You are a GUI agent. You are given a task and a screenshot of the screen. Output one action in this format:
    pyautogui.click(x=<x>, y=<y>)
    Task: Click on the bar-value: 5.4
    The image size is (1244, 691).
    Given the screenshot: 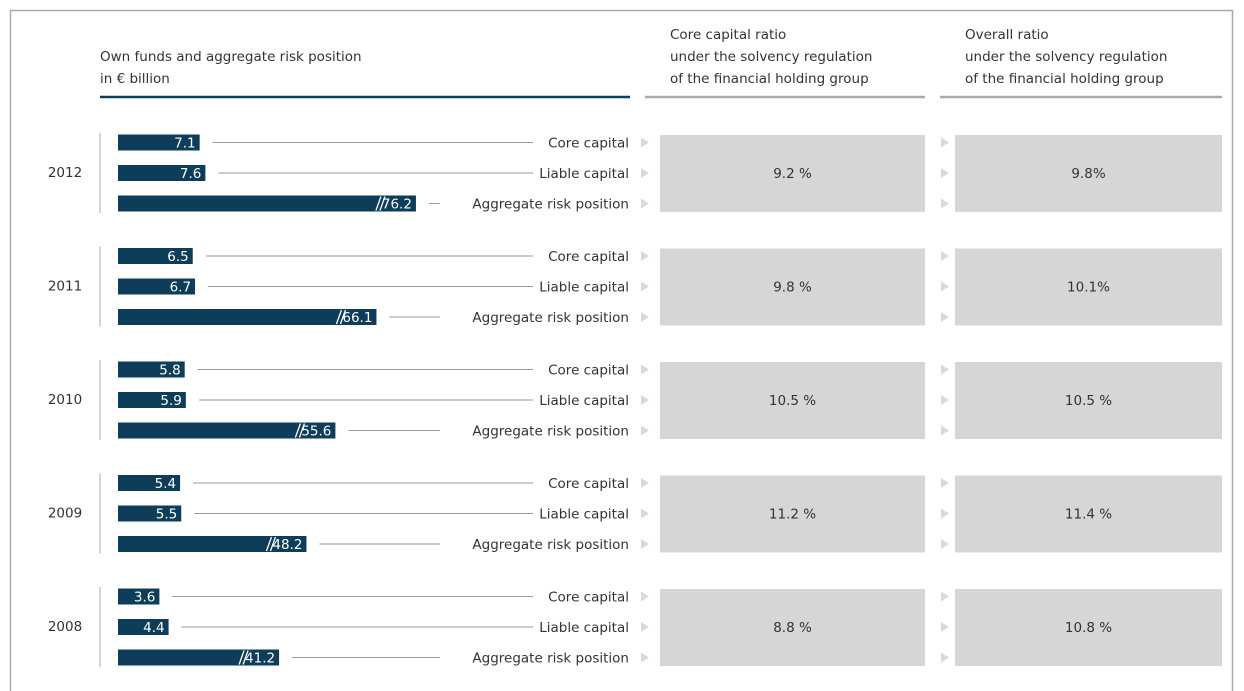 What is the action you would take?
    pyautogui.click(x=165, y=484)
    